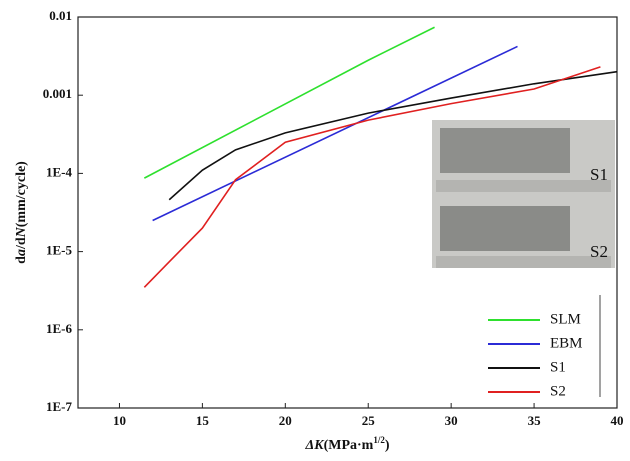 The width and height of the screenshot is (630, 461). Describe the element at coordinates (21, 194) in the screenshot. I see `y-axis-label-part: (mm/cycle)` at that location.